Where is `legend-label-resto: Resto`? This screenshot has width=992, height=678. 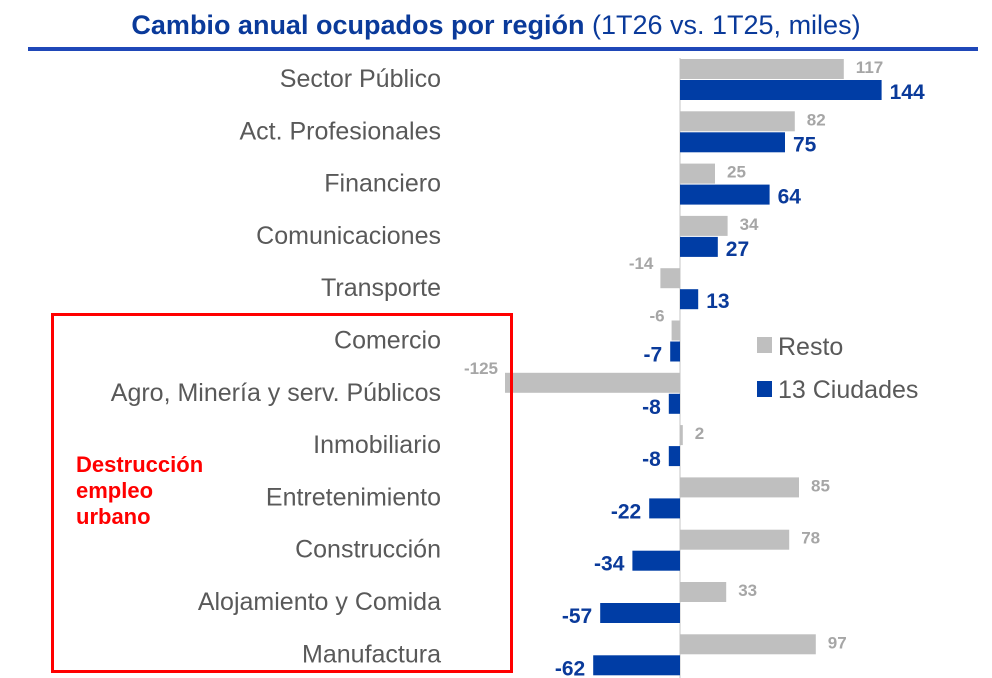
legend-label-resto: Resto is located at coordinates (810, 347).